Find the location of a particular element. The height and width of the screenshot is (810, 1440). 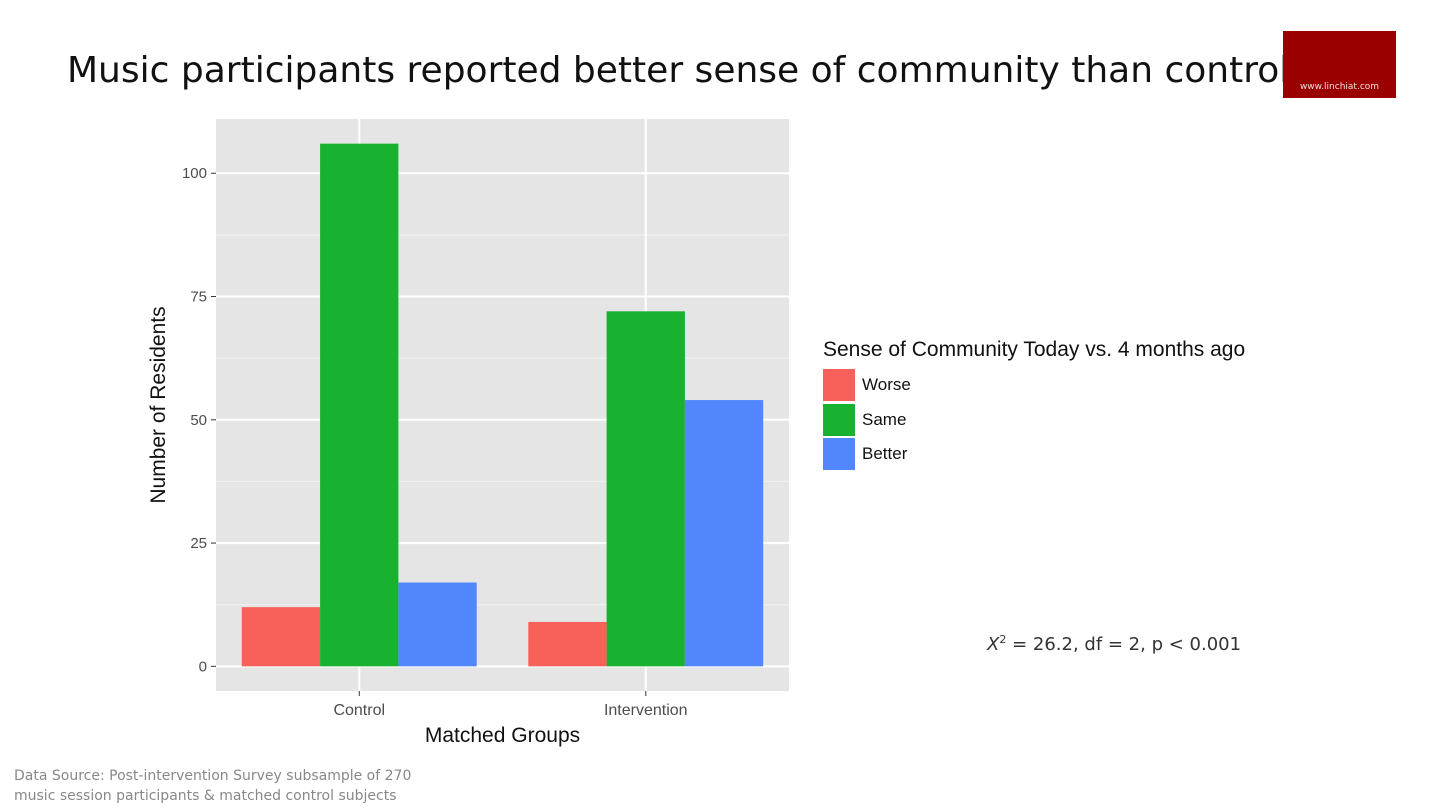

chi-square-exponent: 2 is located at coordinates (1003, 639).